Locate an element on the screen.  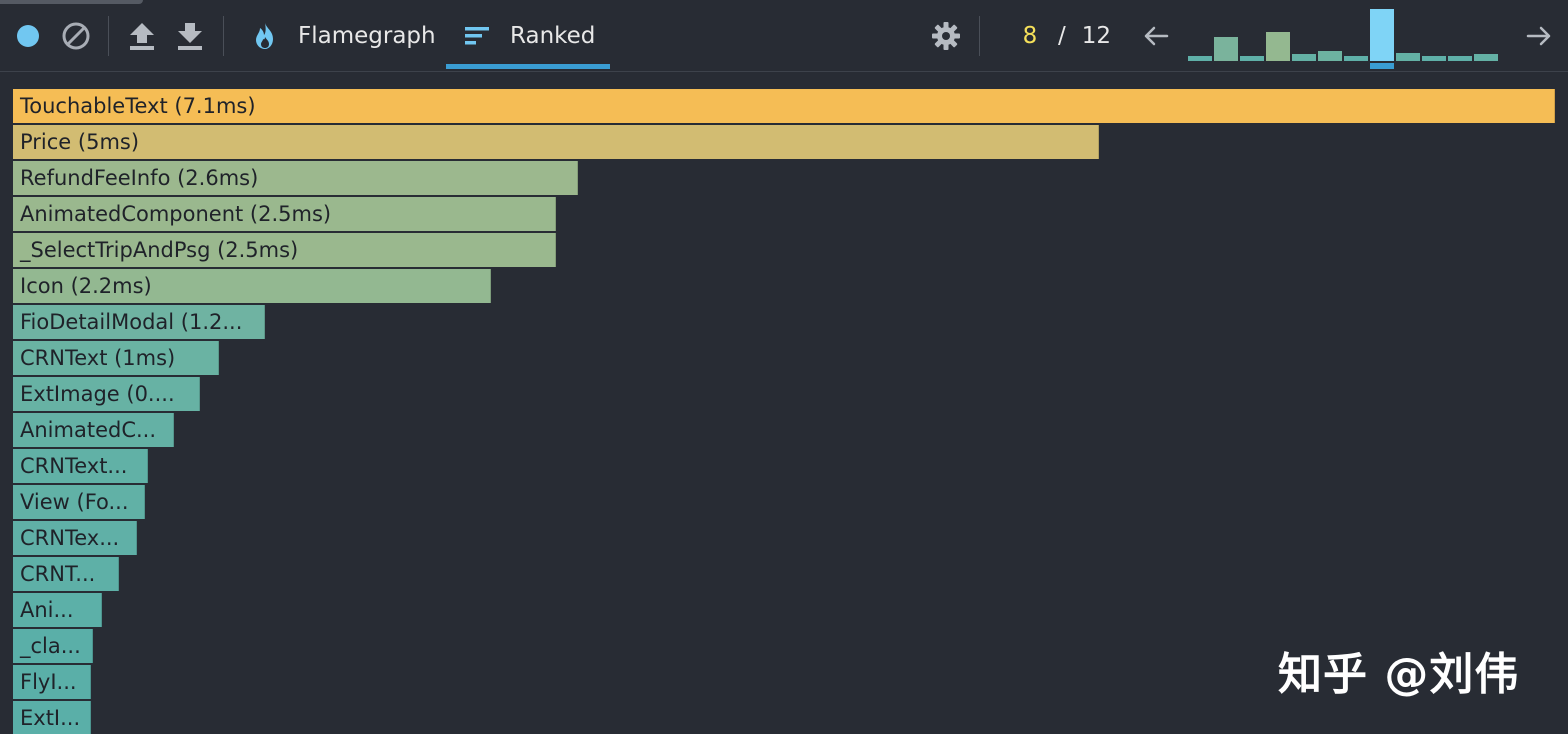
download-icon is located at coordinates (190, 36).